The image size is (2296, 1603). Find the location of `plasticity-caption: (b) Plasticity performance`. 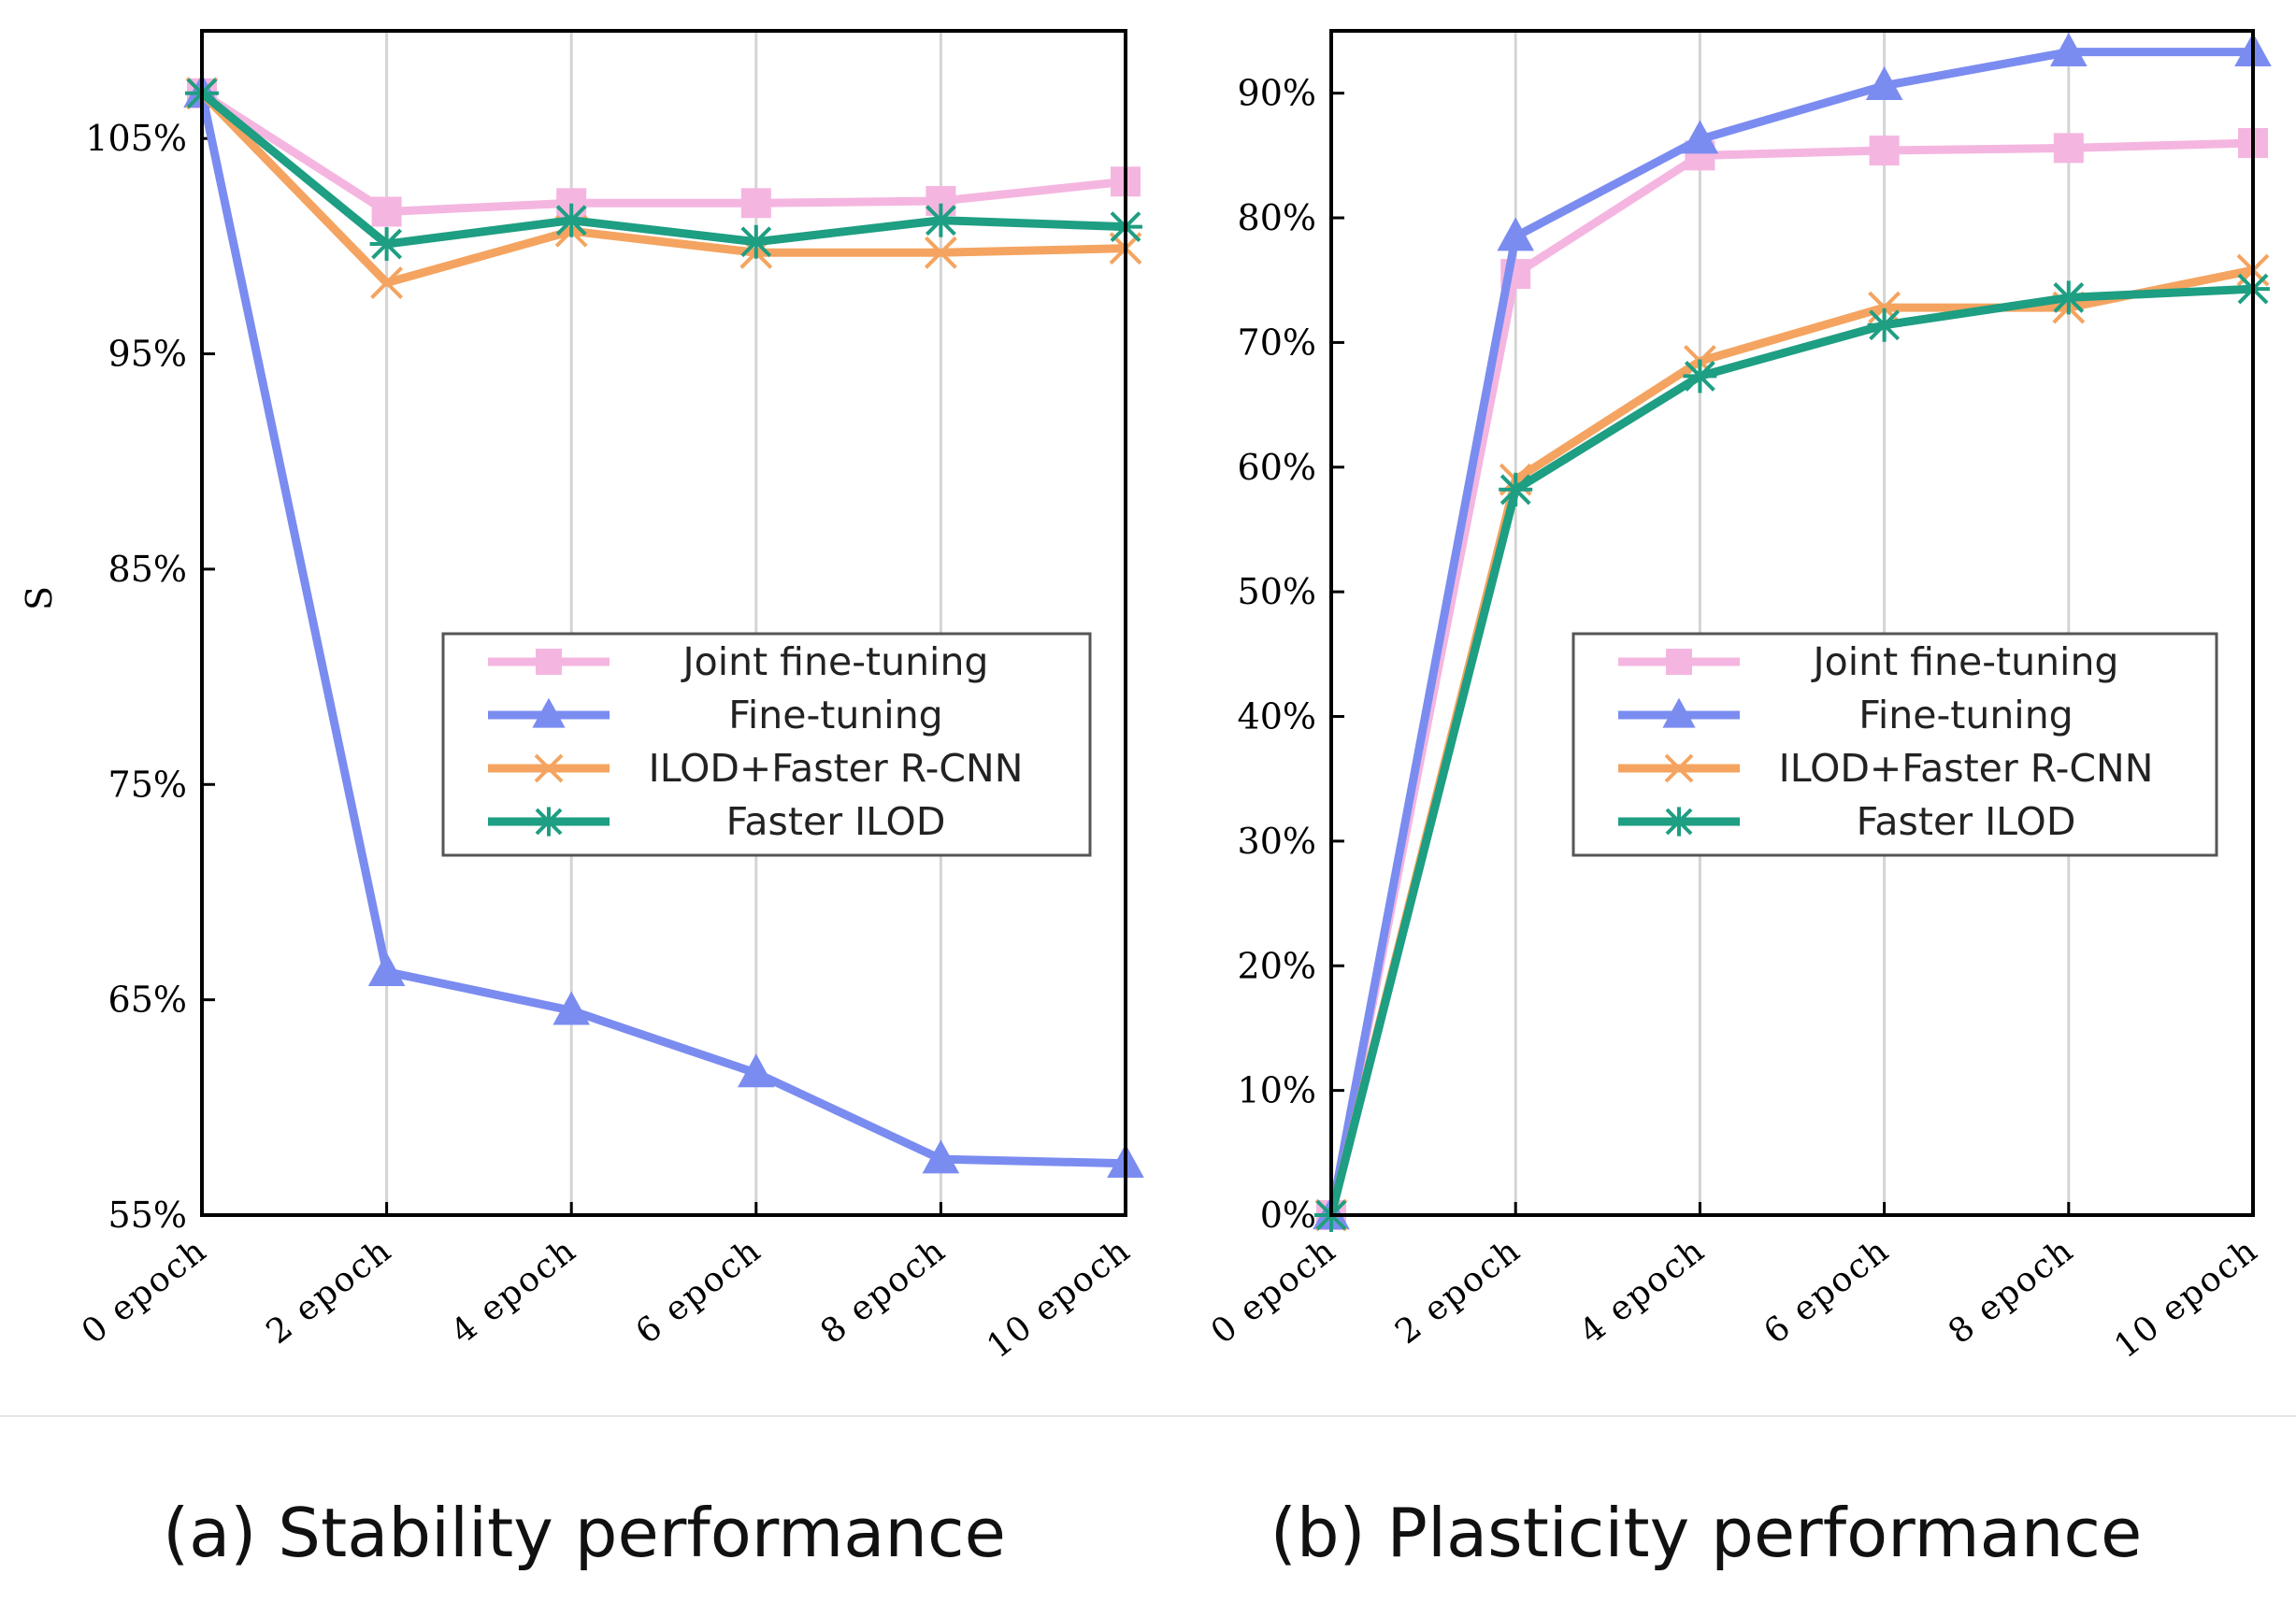

plasticity-caption: (b) Plasticity performance is located at coordinates (1706, 1533).